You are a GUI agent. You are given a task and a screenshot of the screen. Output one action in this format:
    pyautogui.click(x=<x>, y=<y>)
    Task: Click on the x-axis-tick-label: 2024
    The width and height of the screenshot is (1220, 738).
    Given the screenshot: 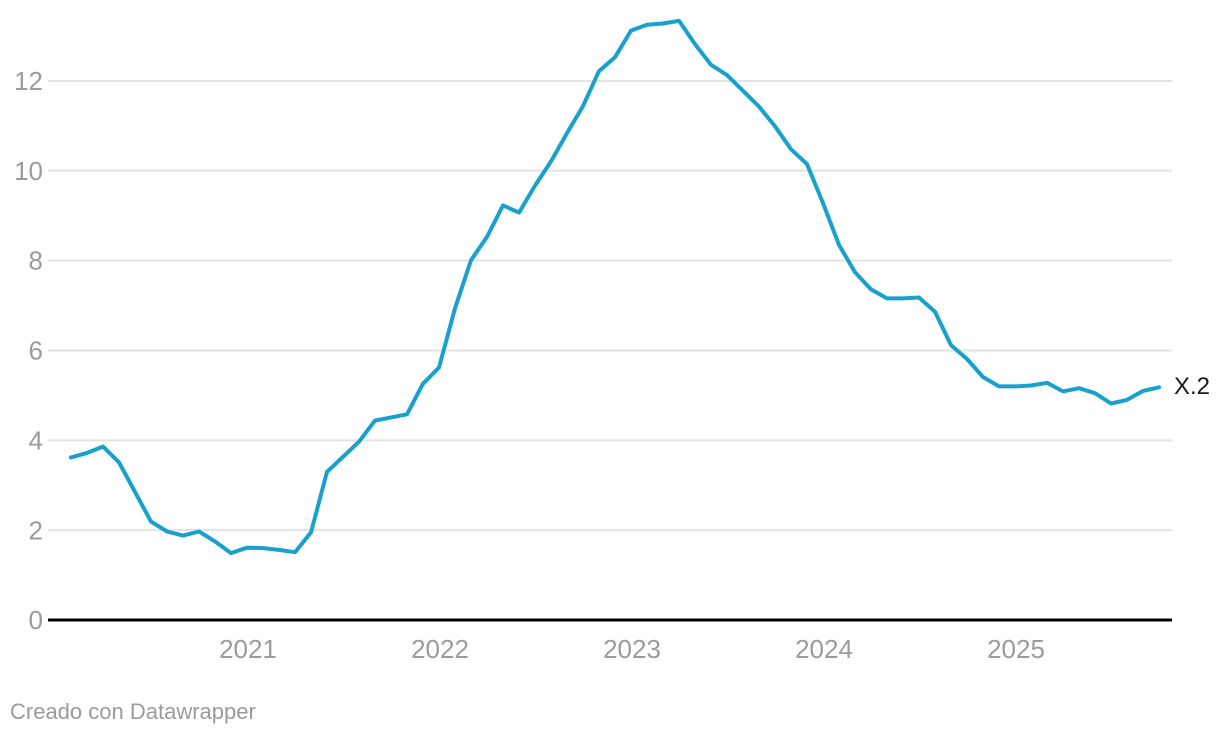 What is the action you would take?
    pyautogui.click(x=824, y=649)
    